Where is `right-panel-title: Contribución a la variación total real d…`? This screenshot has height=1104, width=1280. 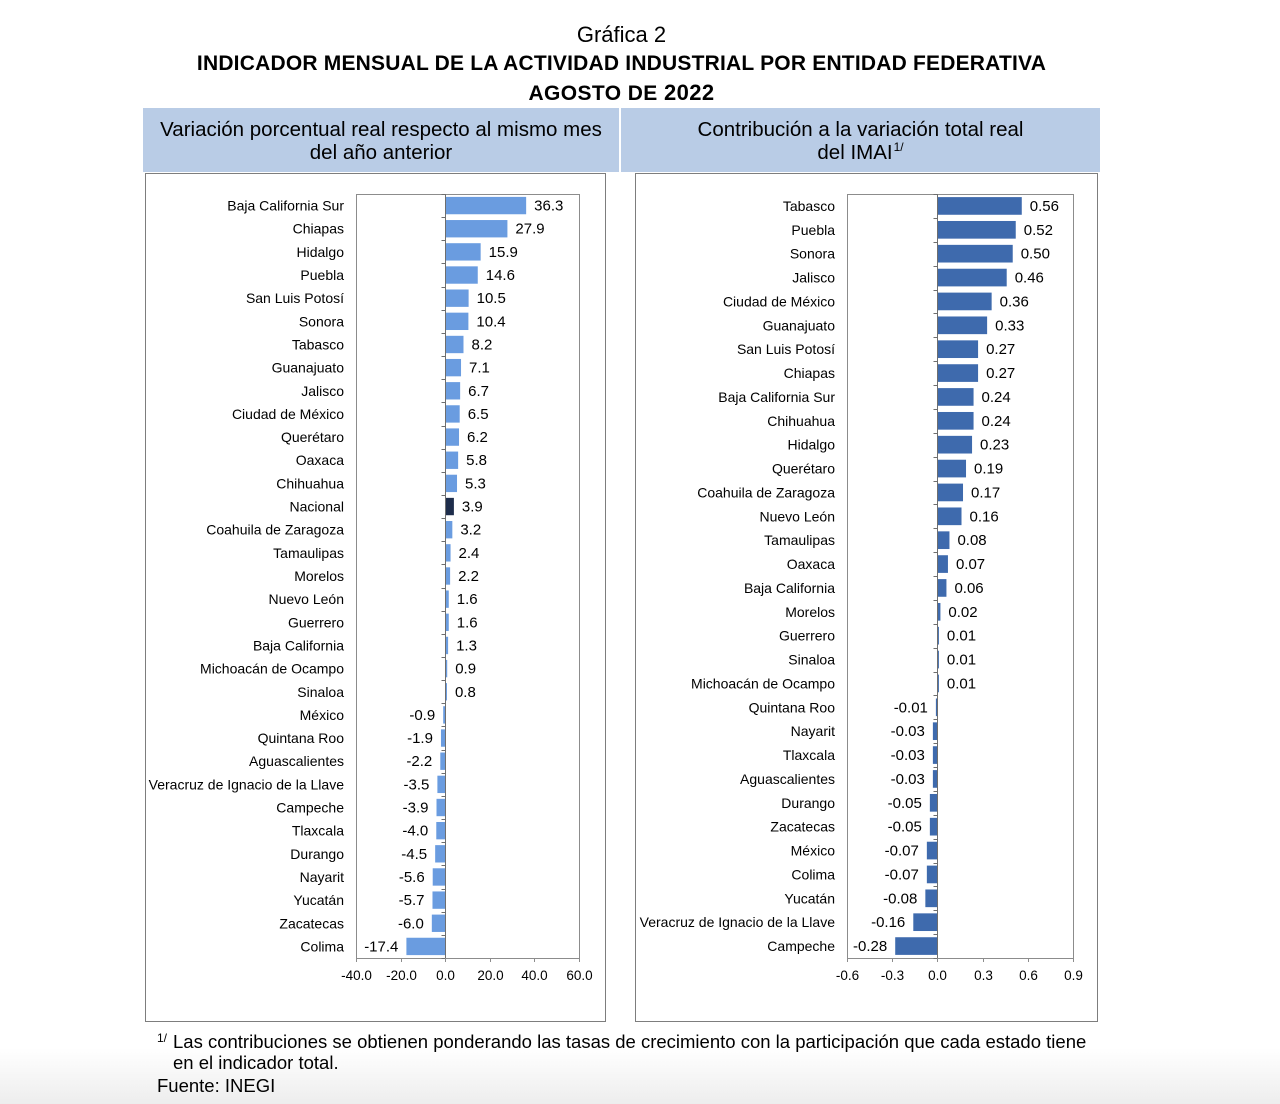
right-panel-title: Contribución a la variación total real d… is located at coordinates (860, 141).